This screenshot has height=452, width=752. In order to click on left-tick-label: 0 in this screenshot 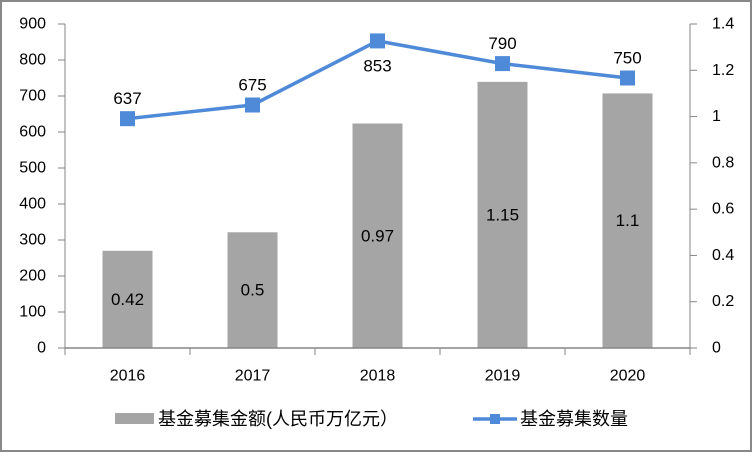, I will do `click(41, 348)`.